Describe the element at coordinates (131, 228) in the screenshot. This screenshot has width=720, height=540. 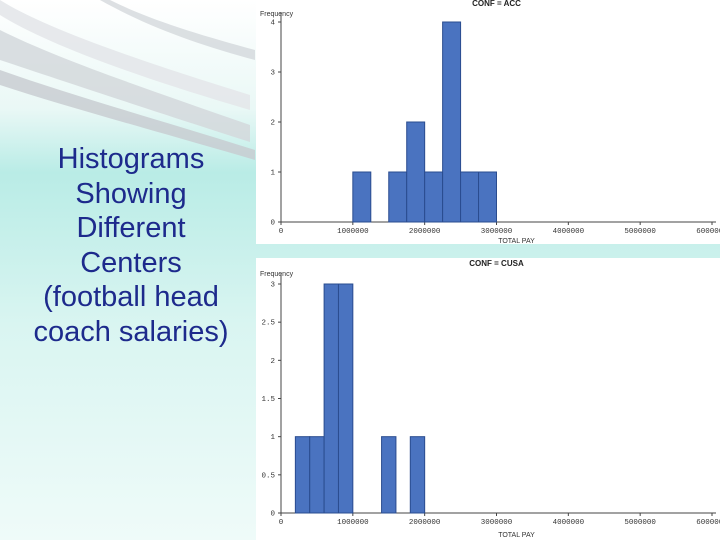
I see `title-line: Different` at that location.